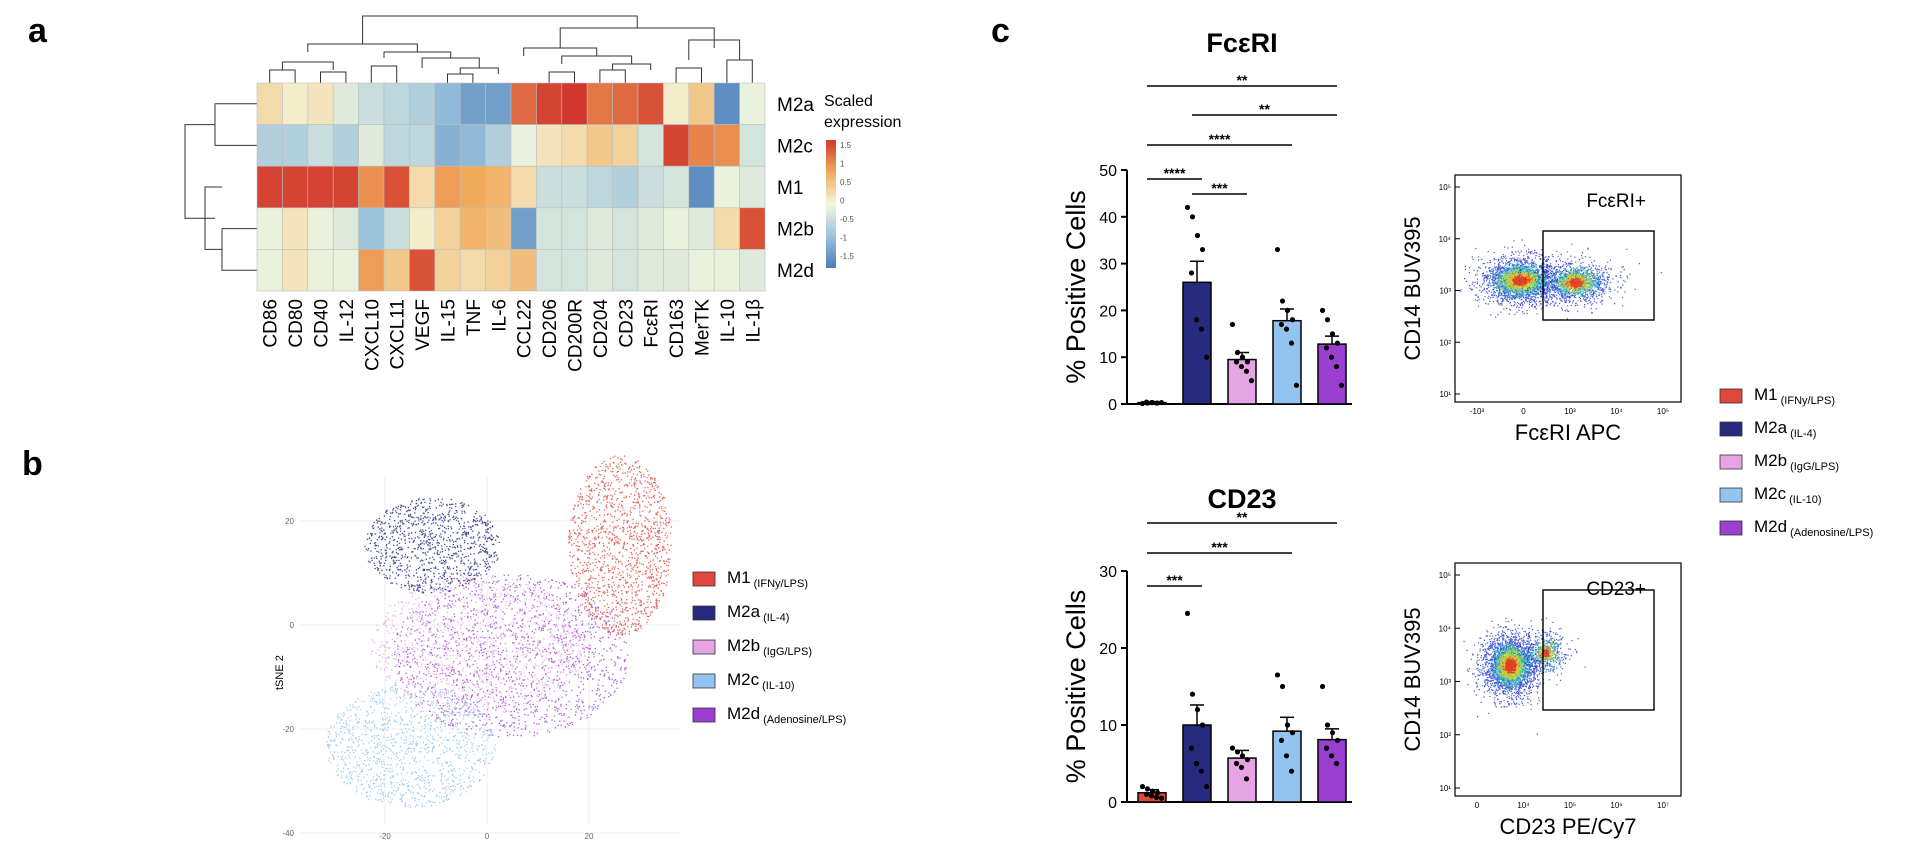 This screenshot has width=1920, height=844. I want to click on tsne-y-tick: 0, so click(292, 625).